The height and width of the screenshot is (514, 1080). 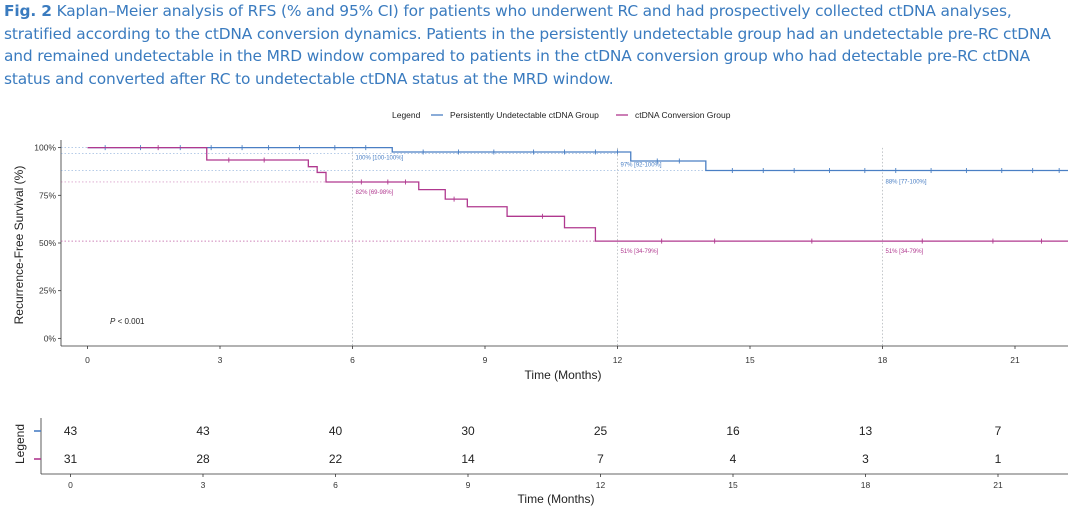 What do you see at coordinates (47, 243) in the screenshot?
I see `y-tick-label: 50%` at bounding box center [47, 243].